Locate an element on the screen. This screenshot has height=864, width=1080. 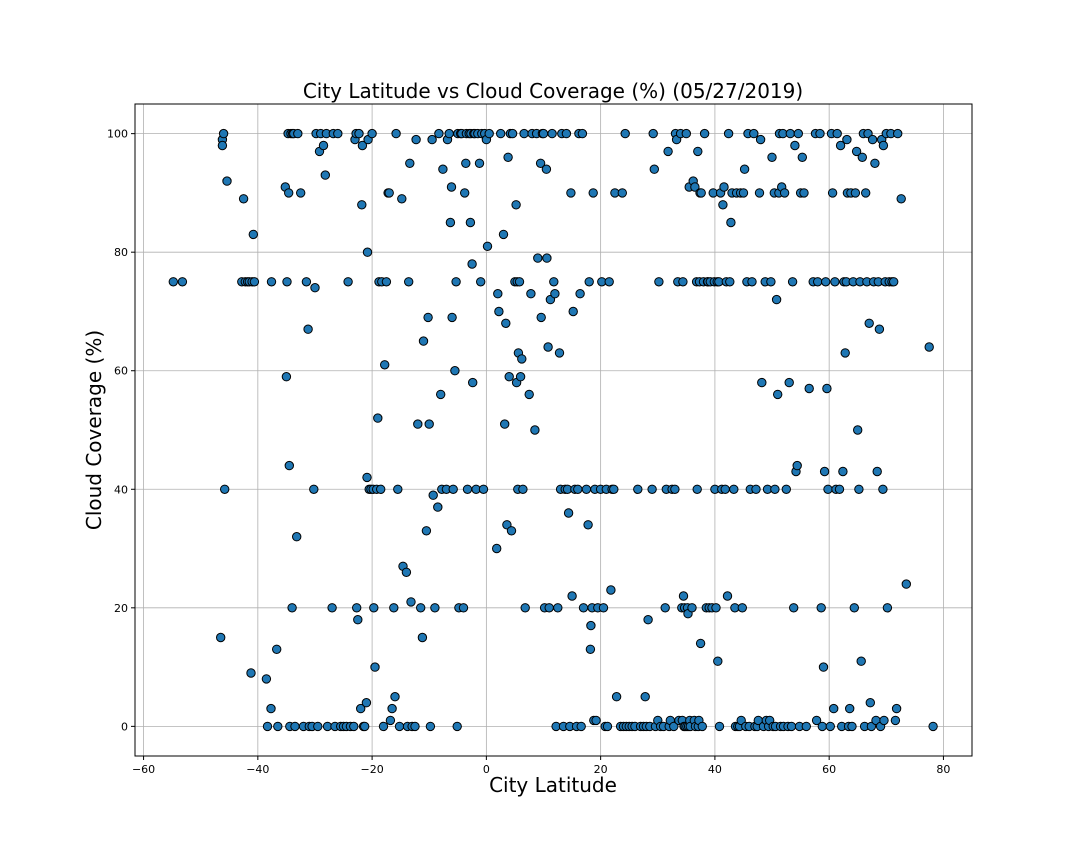
x-axis-label: City Latitude is located at coordinates (553, 785).